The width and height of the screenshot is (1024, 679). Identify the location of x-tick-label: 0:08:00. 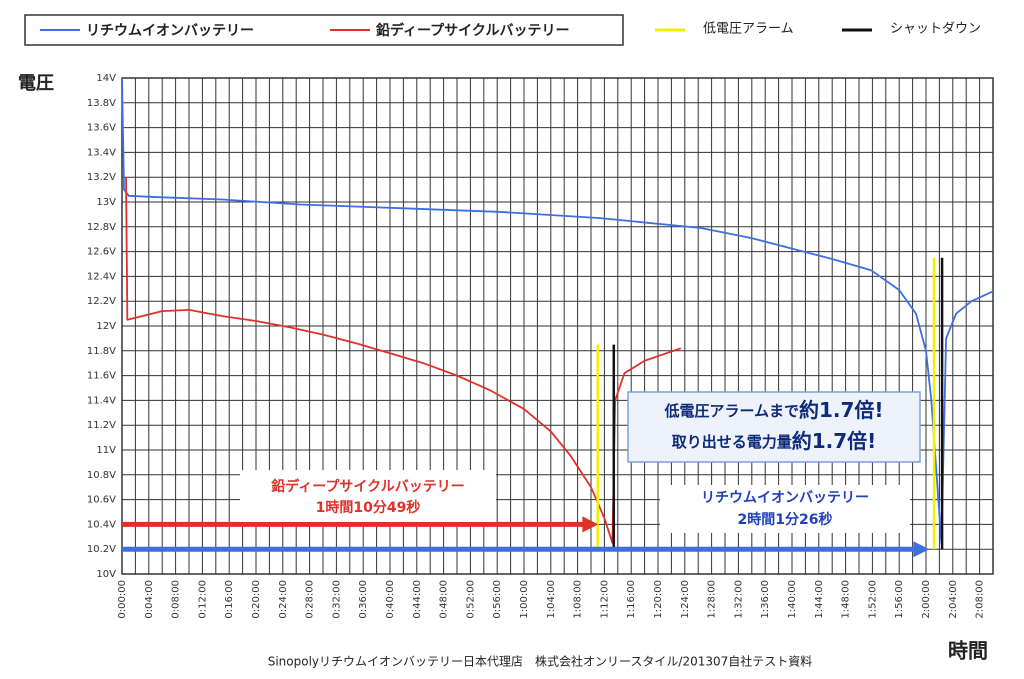
(176, 599).